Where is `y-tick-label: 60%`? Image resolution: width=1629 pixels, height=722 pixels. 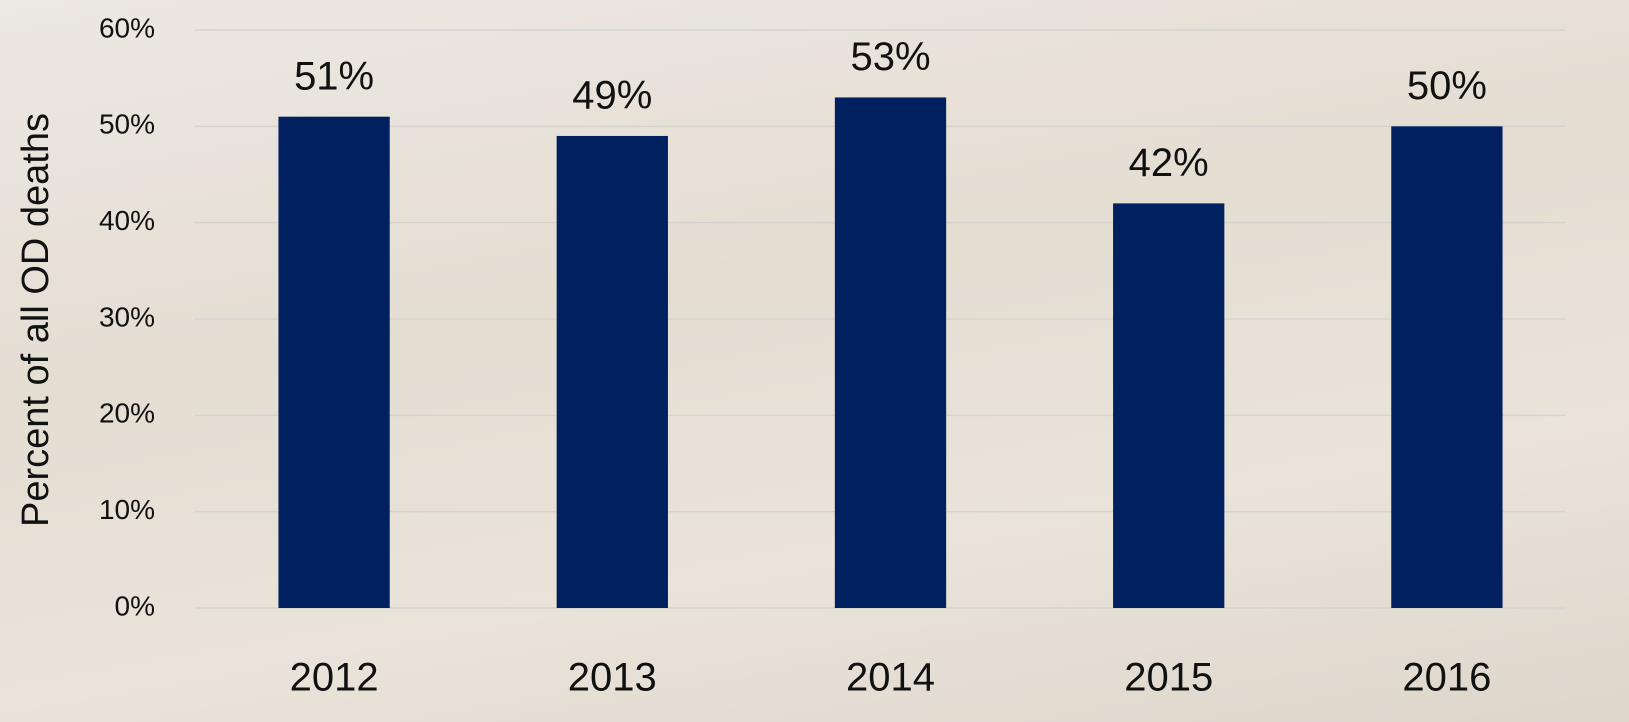 y-tick-label: 60% is located at coordinates (127, 27).